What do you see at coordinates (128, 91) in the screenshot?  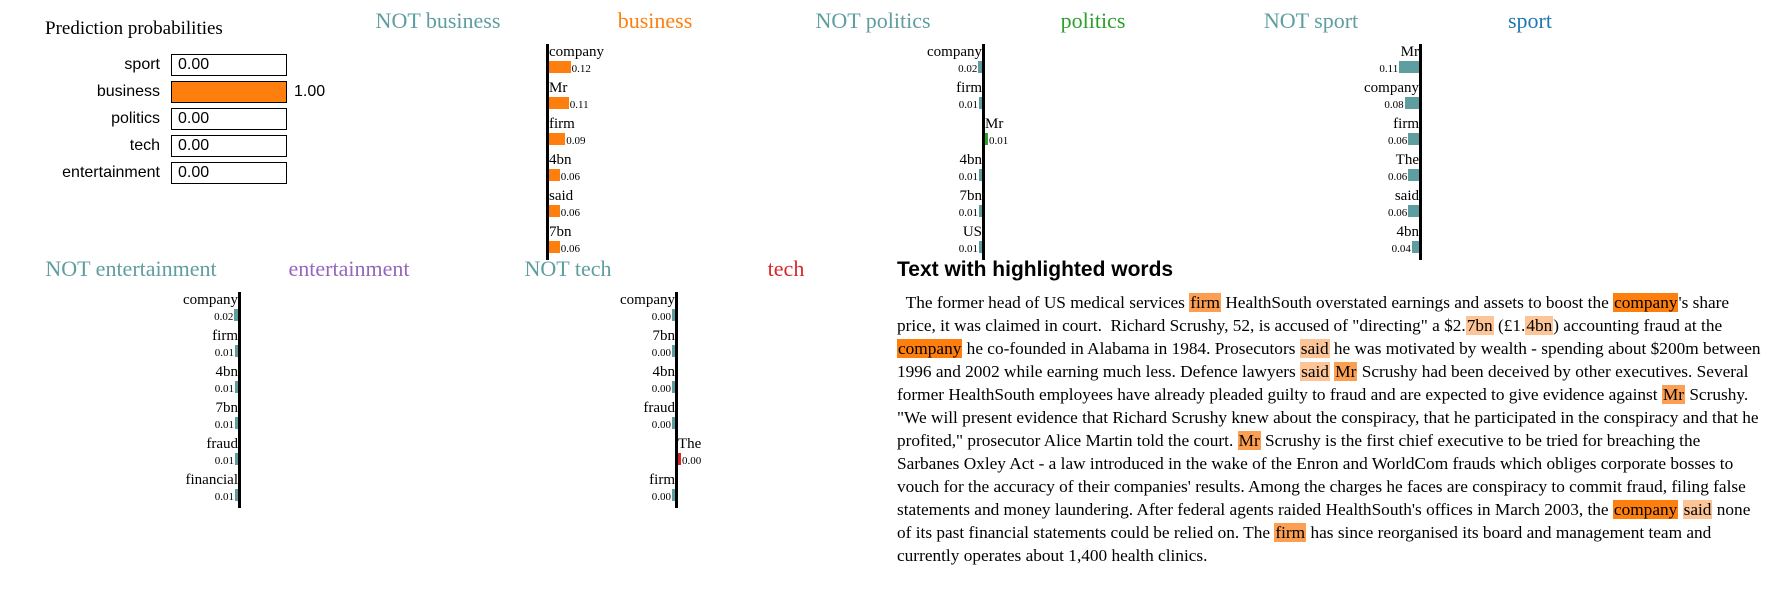 I see `probability-label: business` at bounding box center [128, 91].